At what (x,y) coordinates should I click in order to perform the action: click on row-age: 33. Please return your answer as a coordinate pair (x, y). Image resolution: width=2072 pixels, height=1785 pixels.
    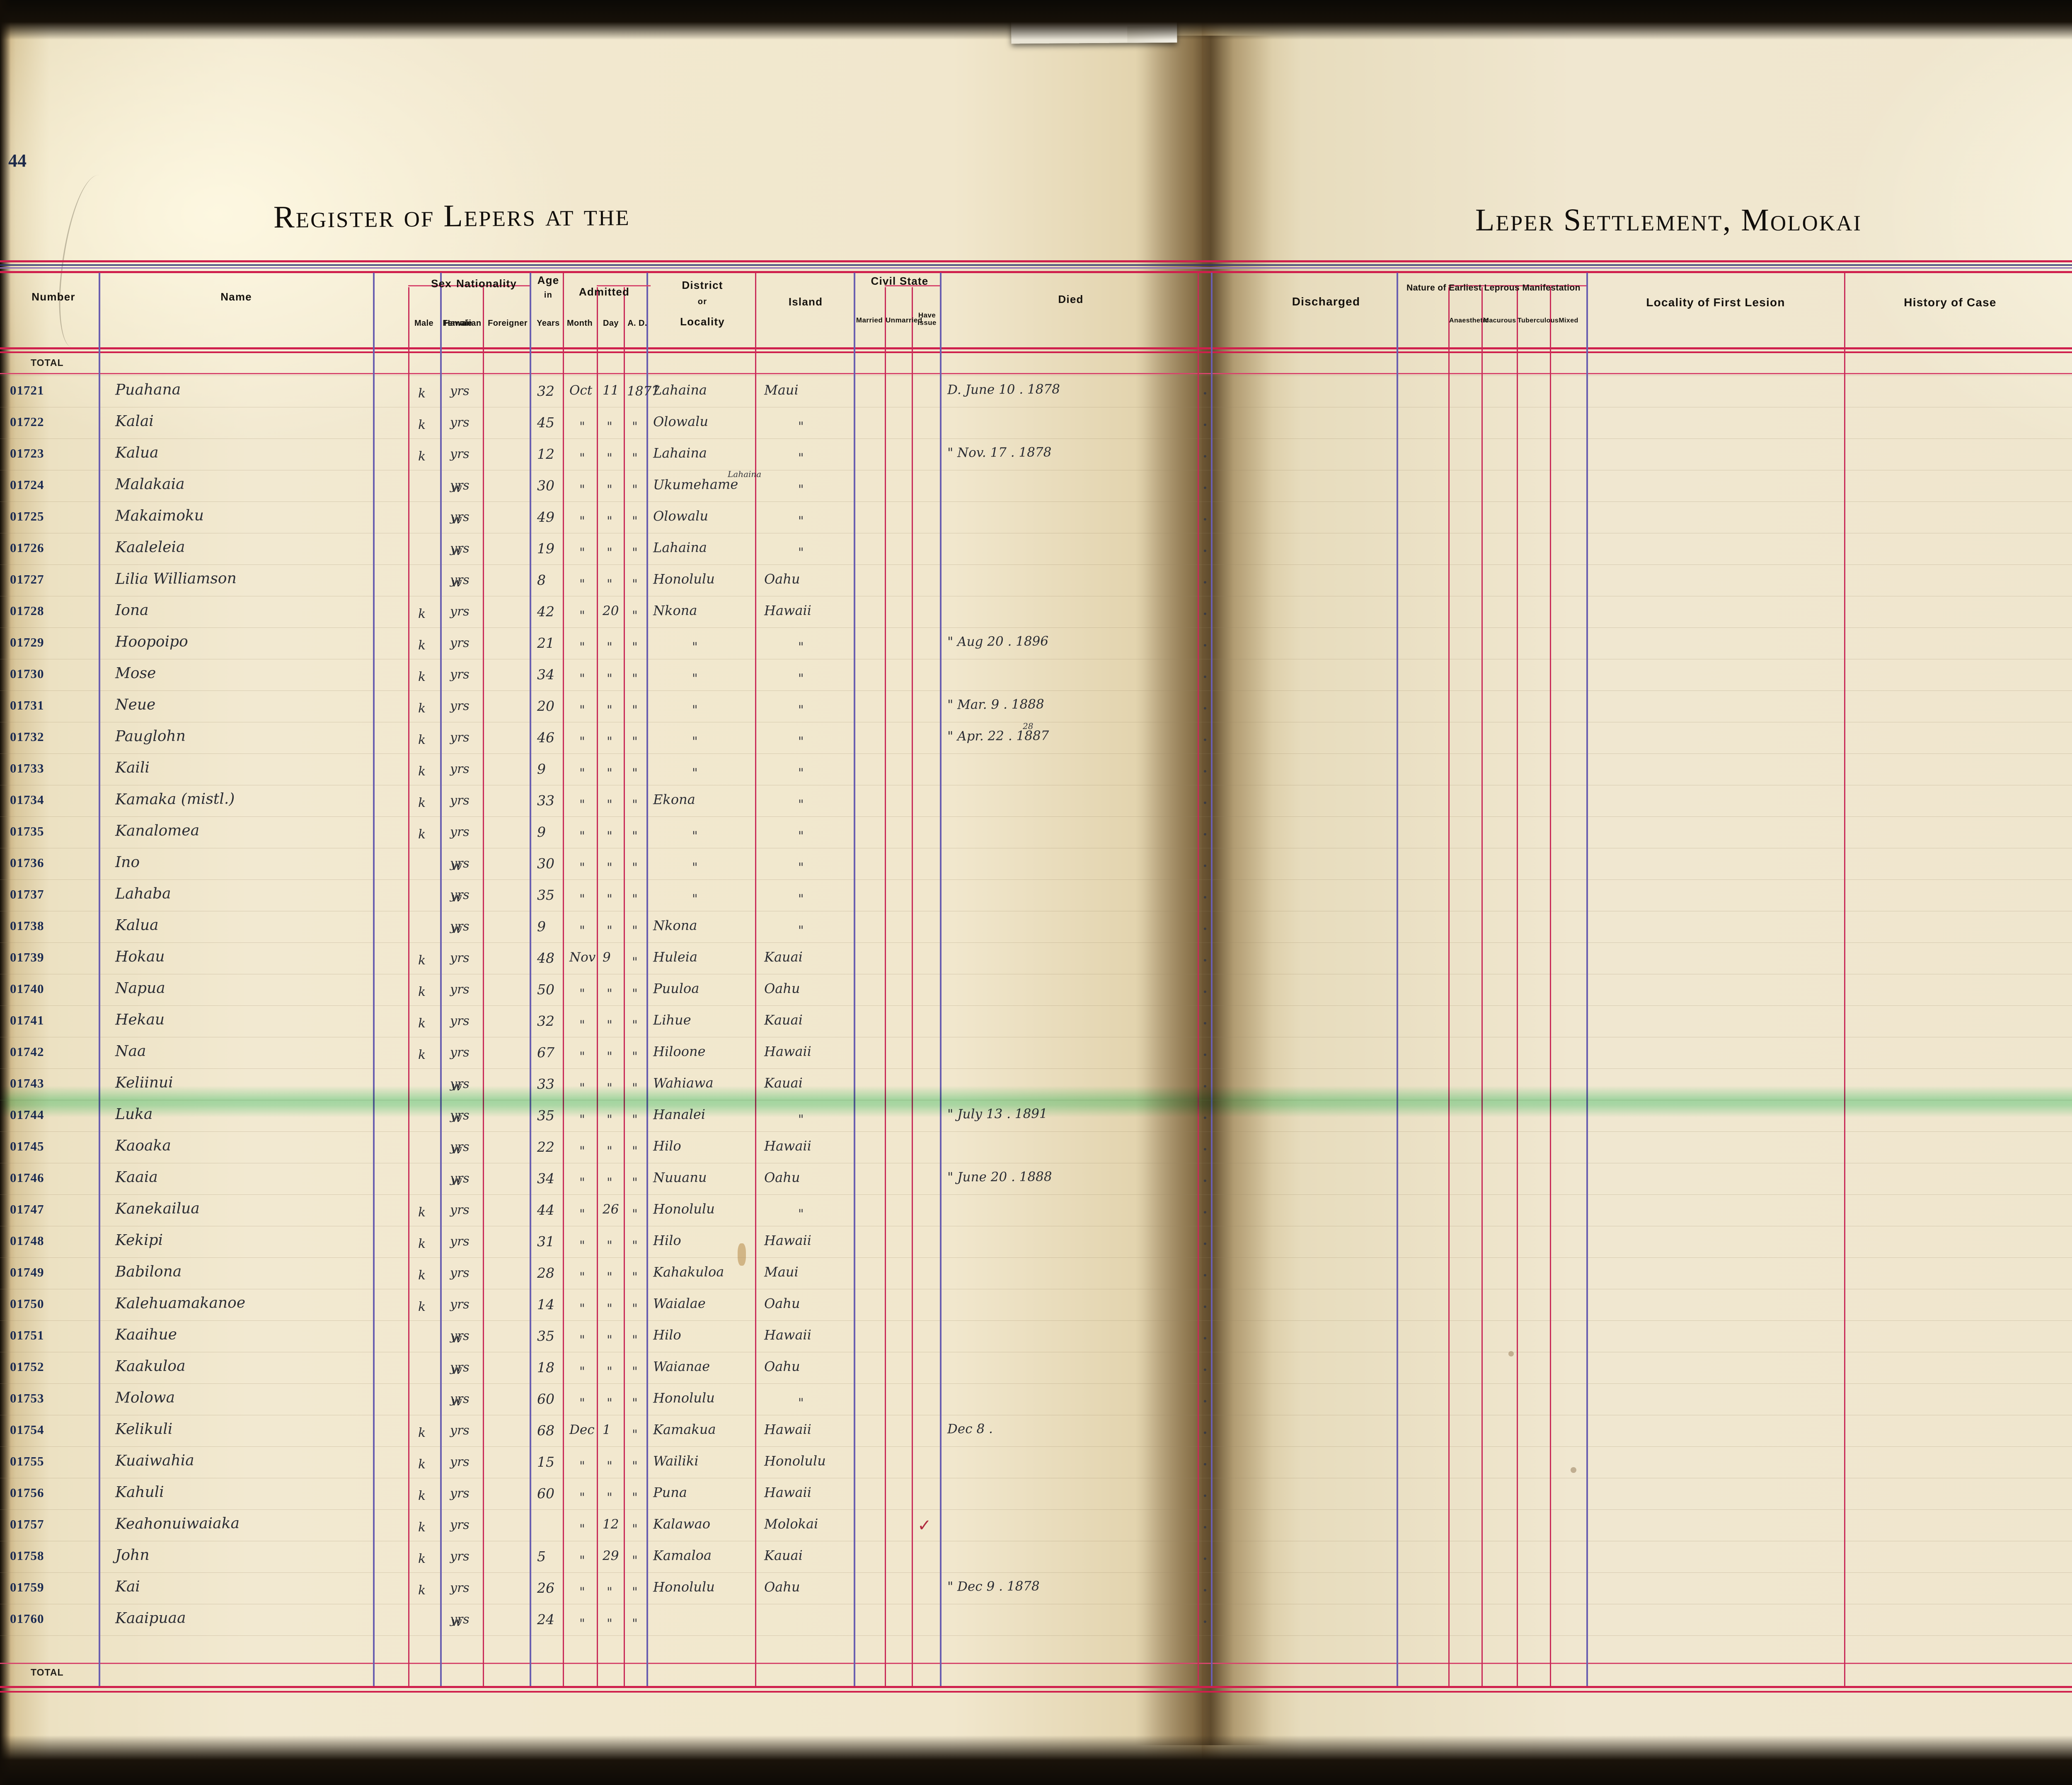
    Looking at the image, I should click on (545, 1084).